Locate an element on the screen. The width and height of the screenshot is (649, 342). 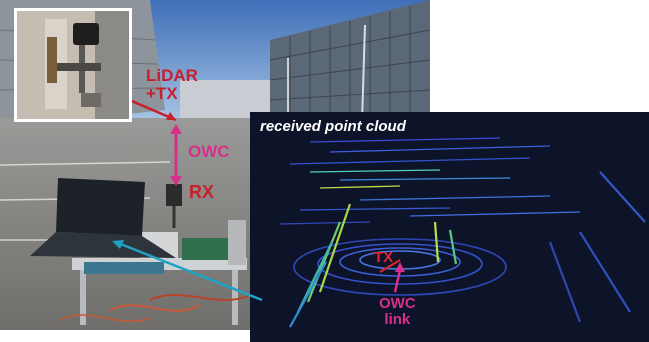
lidar-closeup-inset is located at coordinates (73, 65).